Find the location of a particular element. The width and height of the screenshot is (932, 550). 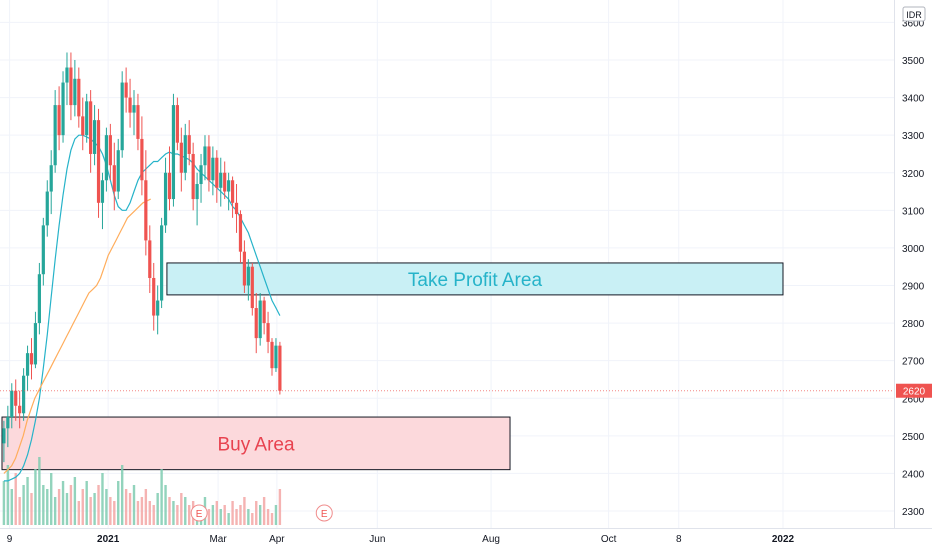

ma-slow-line is located at coordinates (77, 336).